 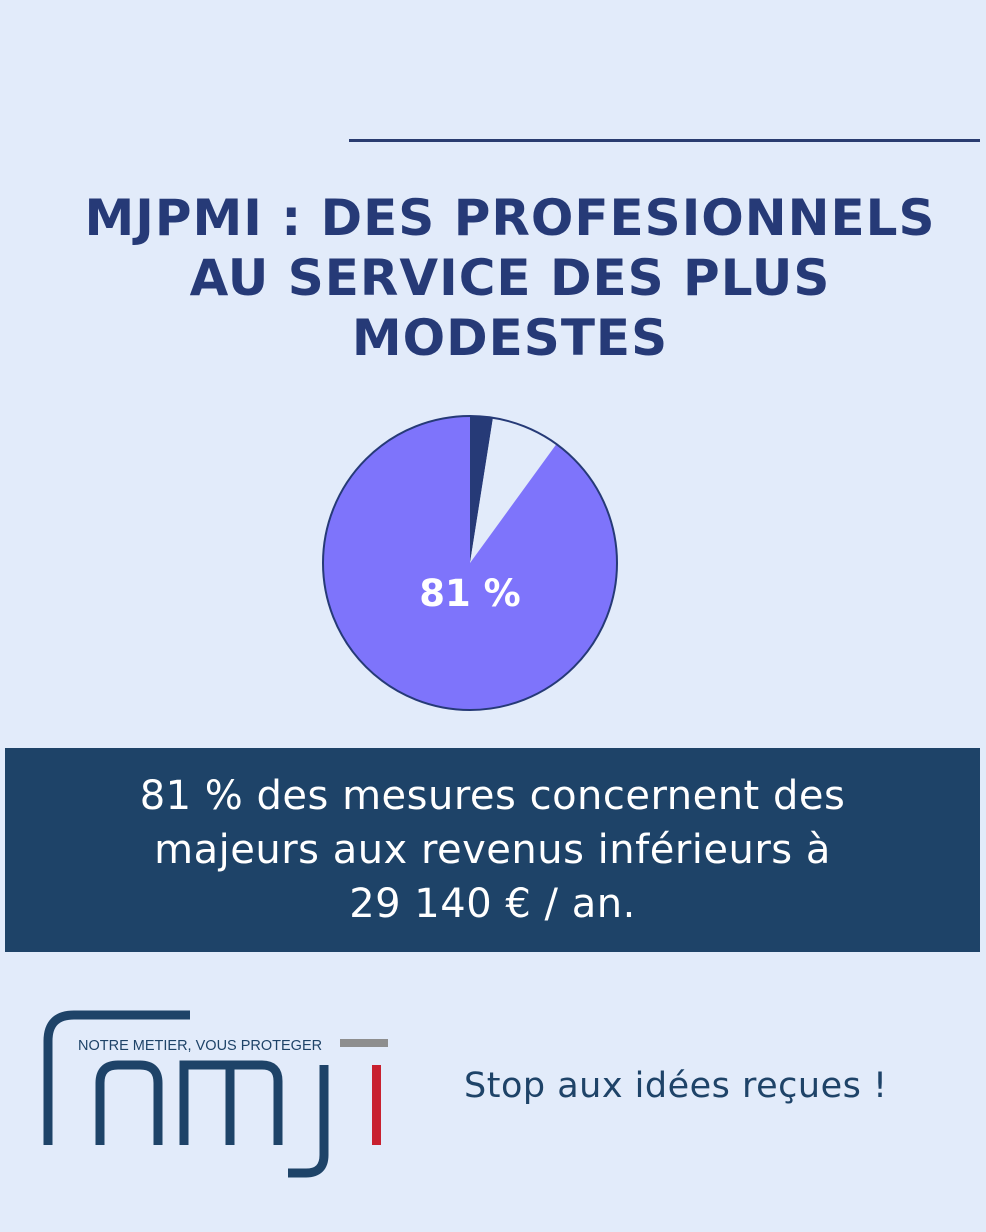 What do you see at coordinates (510, 218) in the screenshot?
I see `title-line-1: MJPMI : DES PROFESIONNELS` at bounding box center [510, 218].